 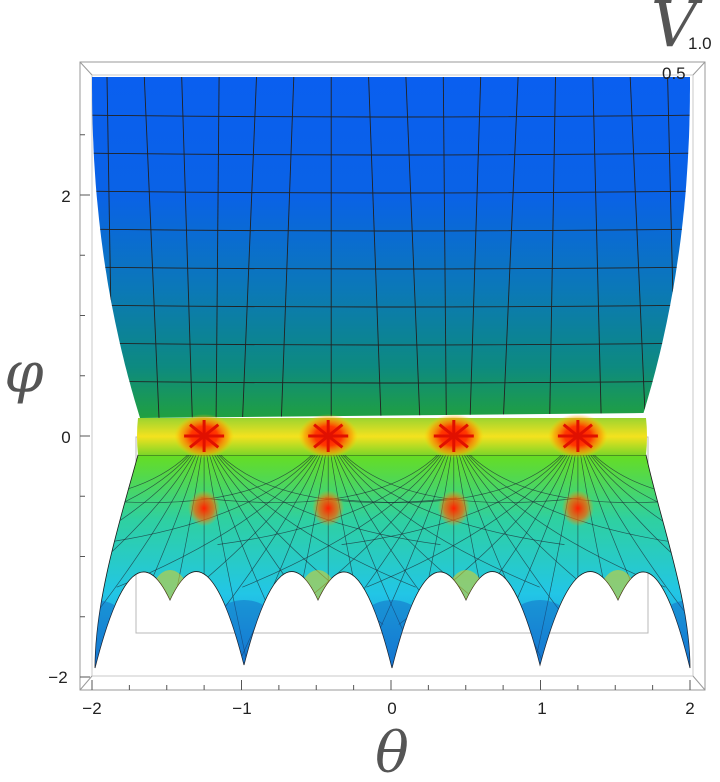 What do you see at coordinates (541, 708) in the screenshot?
I see `x-tick-label: 1` at bounding box center [541, 708].